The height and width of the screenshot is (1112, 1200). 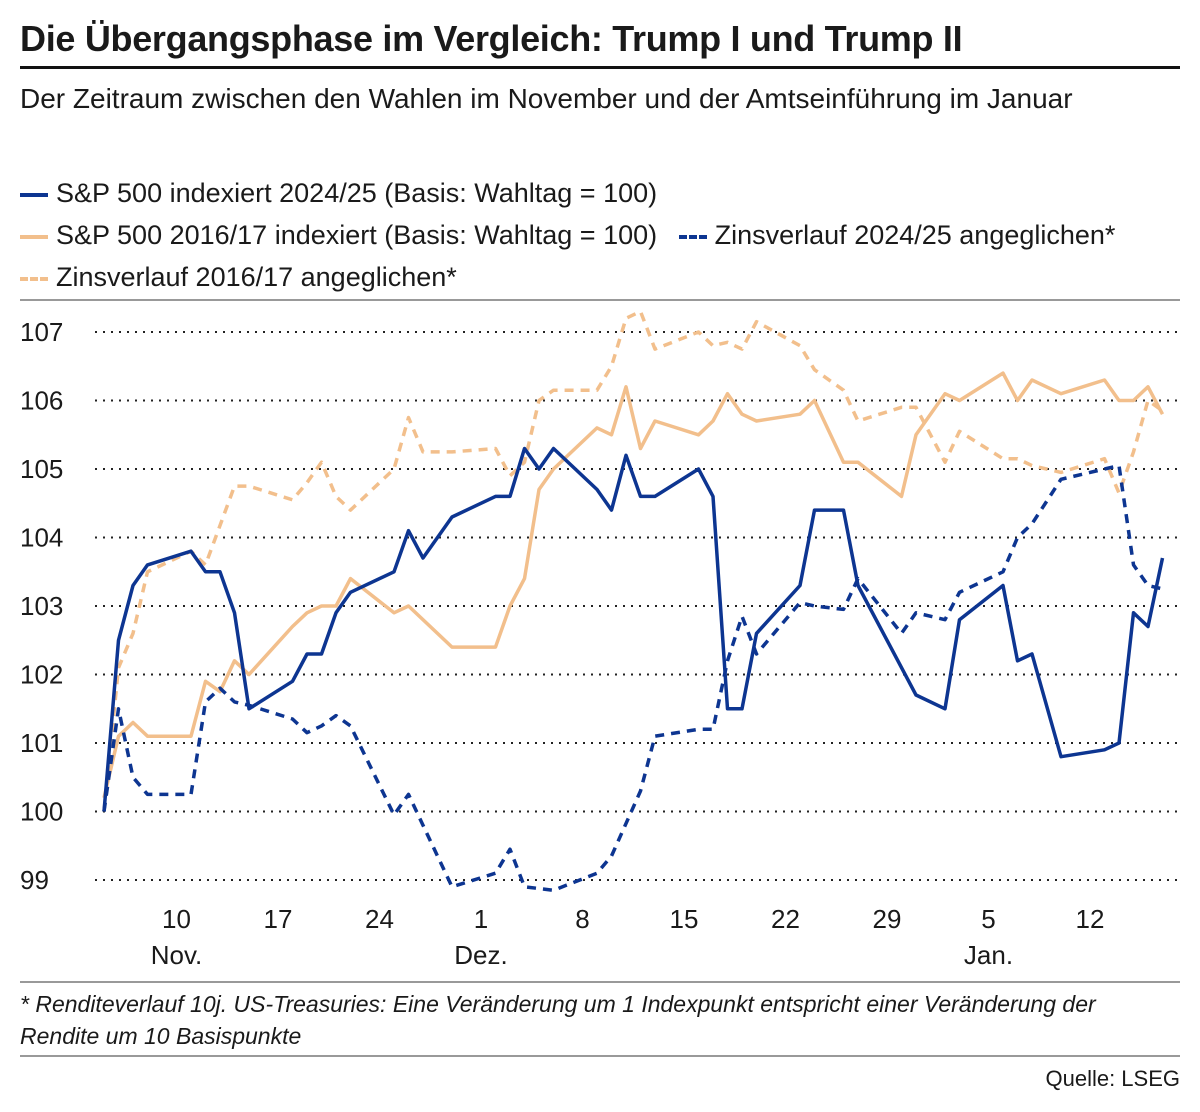 I want to click on source: Quelle: LSEG, so click(x=1112, y=1078).